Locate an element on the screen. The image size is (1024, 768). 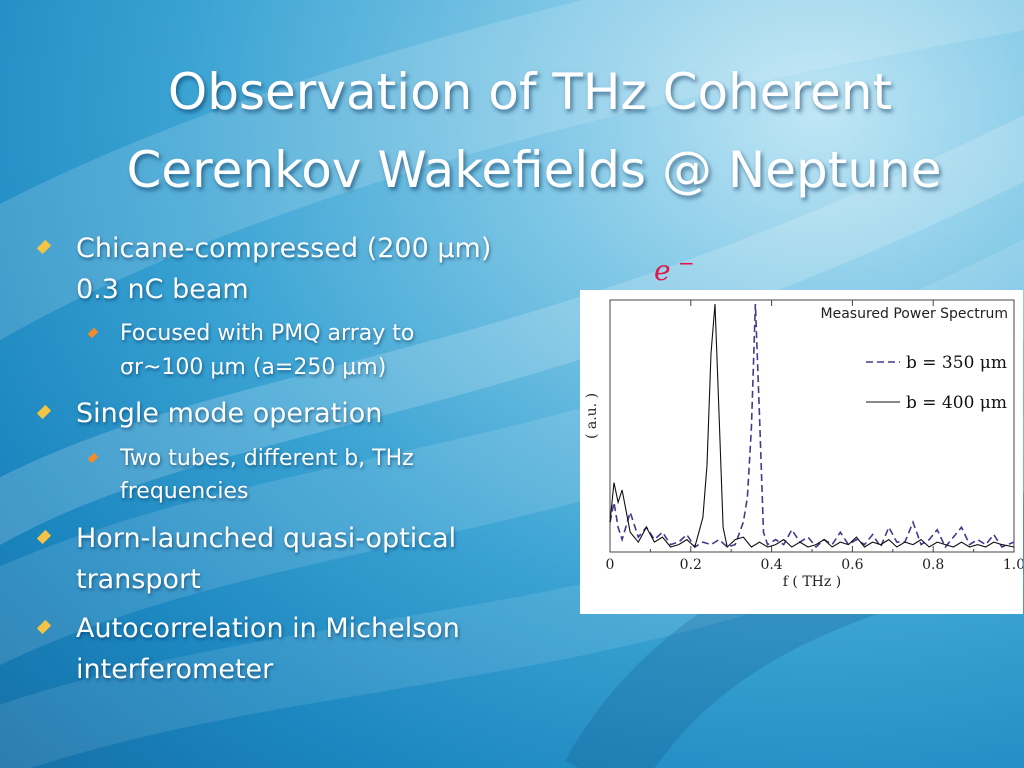
plot-frame is located at coordinates (812, 426).